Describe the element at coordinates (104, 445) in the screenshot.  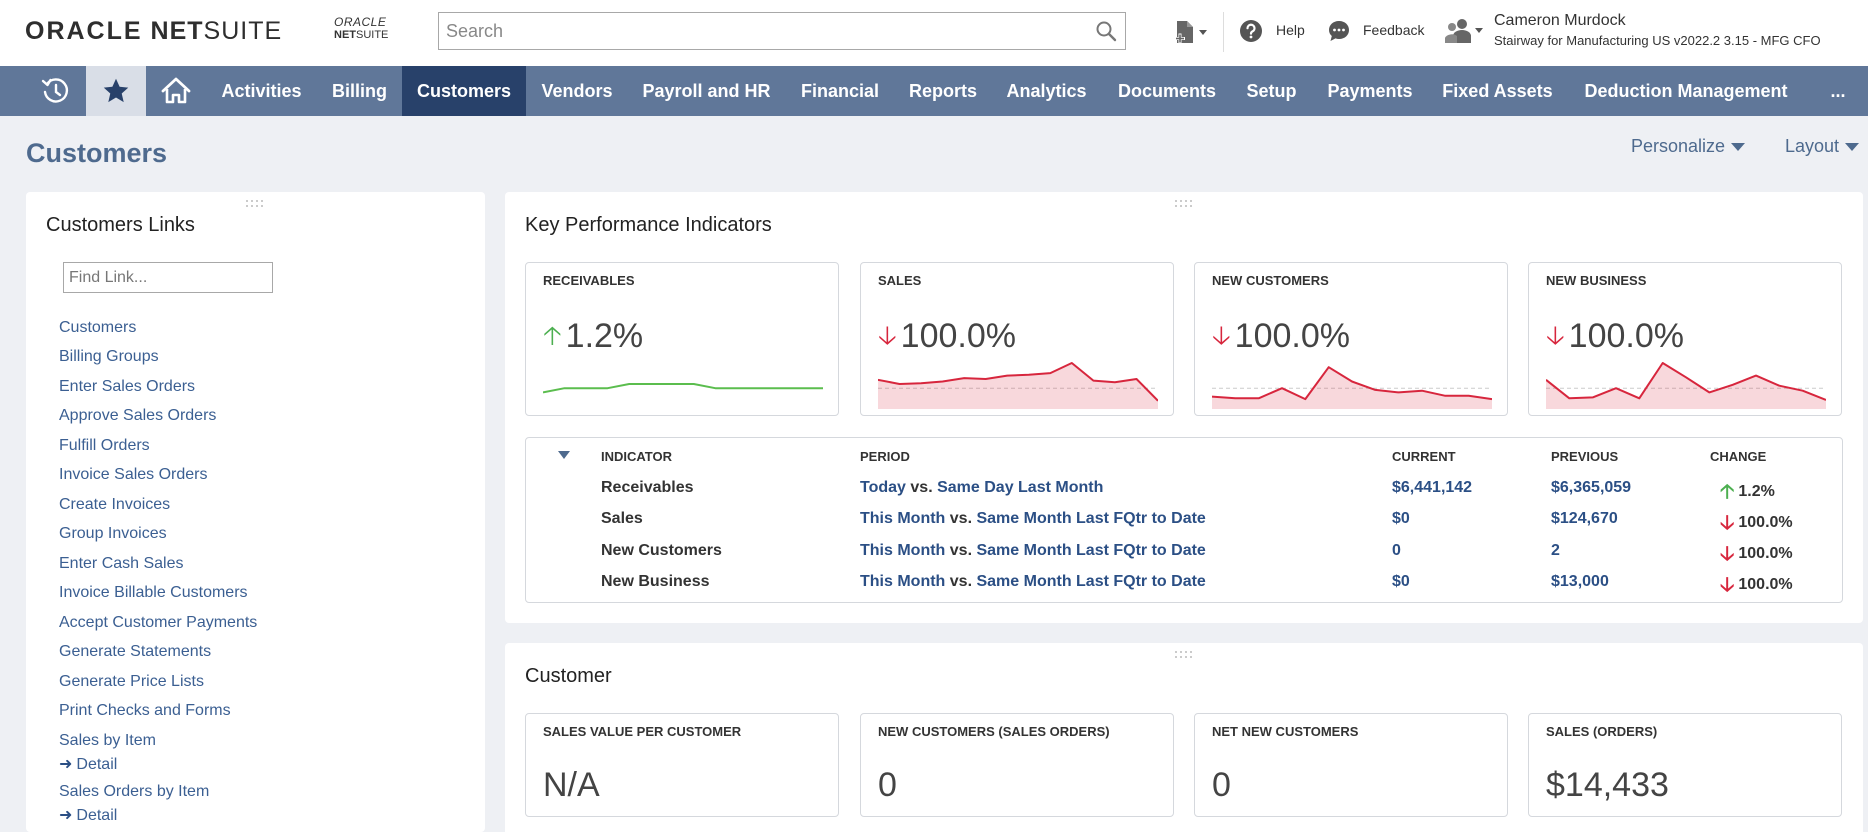
I see `link-fulfill-orders: Fulfill Orders` at that location.